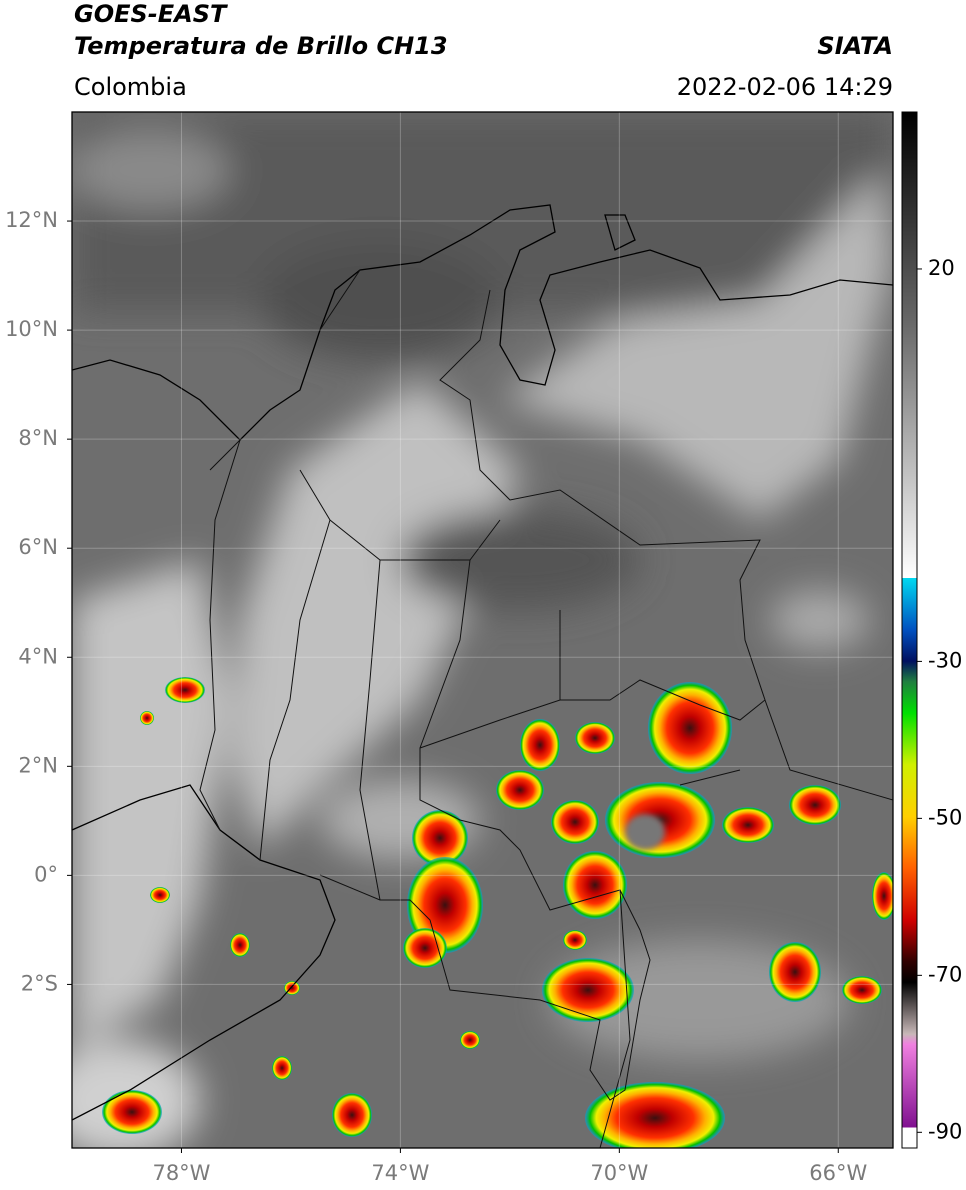  I want to click on x-tick-label: 74°W, so click(400, 1173).